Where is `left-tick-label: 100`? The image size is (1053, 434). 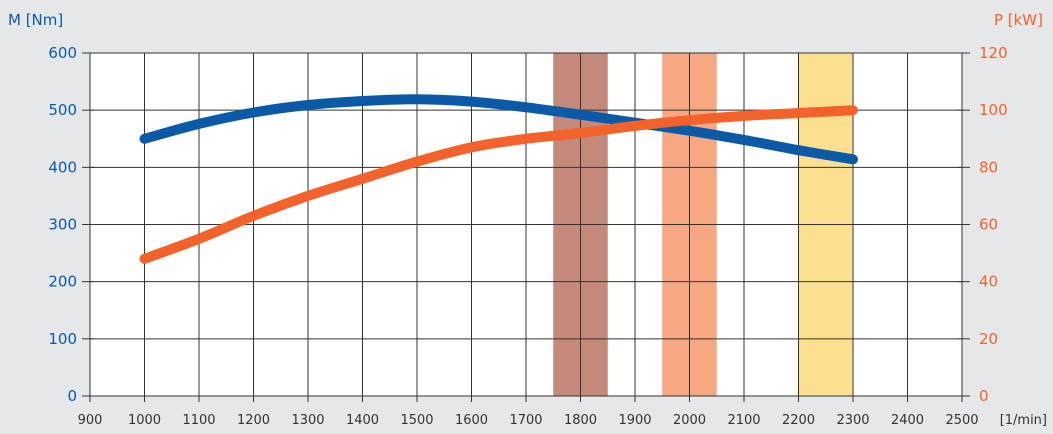 left-tick-label: 100 is located at coordinates (62, 339).